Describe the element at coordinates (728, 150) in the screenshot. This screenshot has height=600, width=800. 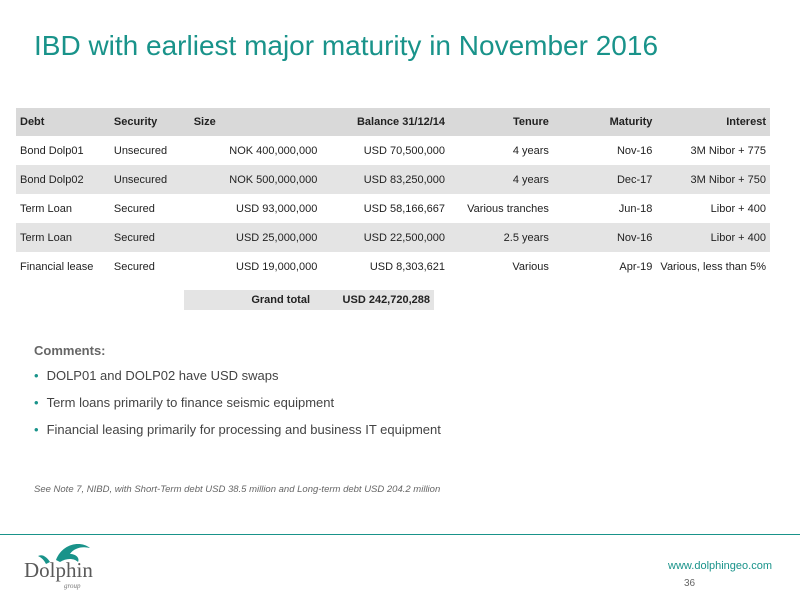
I see `cell-interest: 3M Nibor + 775` at that location.